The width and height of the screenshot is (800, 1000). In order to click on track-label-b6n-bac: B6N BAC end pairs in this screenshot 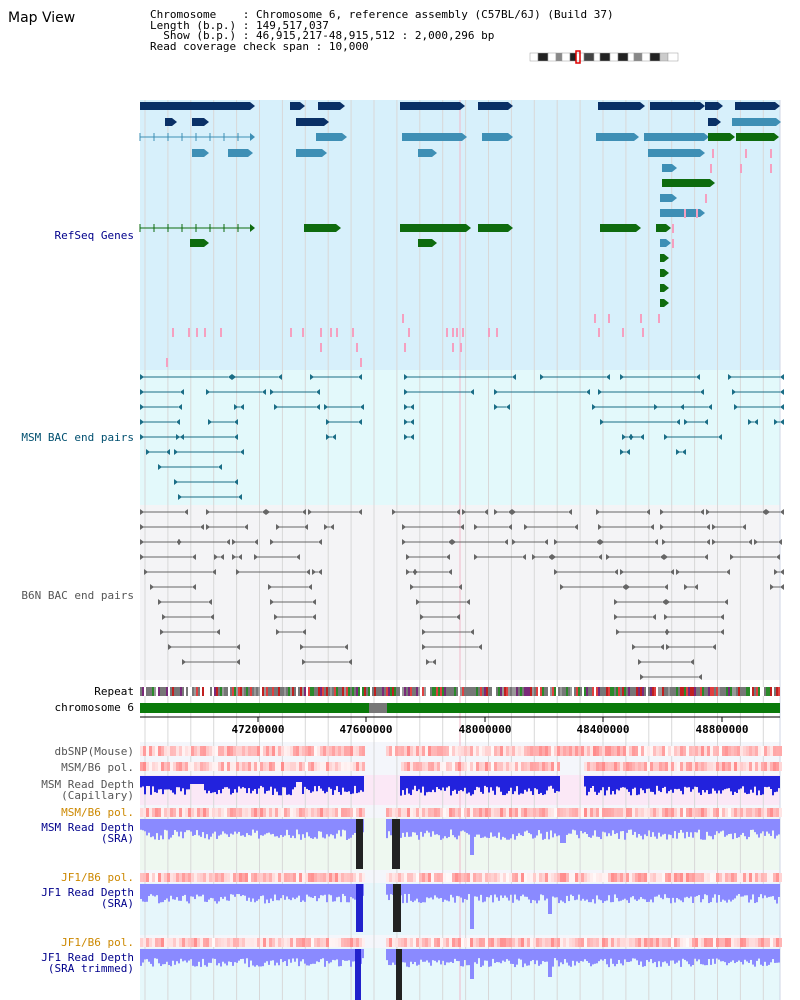, I will do `click(77, 595)`.